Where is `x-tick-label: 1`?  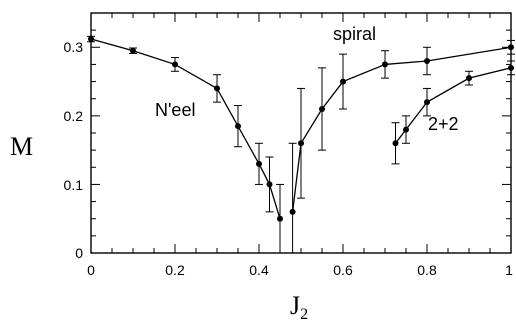
x-tick-label: 1 is located at coordinates (509, 270).